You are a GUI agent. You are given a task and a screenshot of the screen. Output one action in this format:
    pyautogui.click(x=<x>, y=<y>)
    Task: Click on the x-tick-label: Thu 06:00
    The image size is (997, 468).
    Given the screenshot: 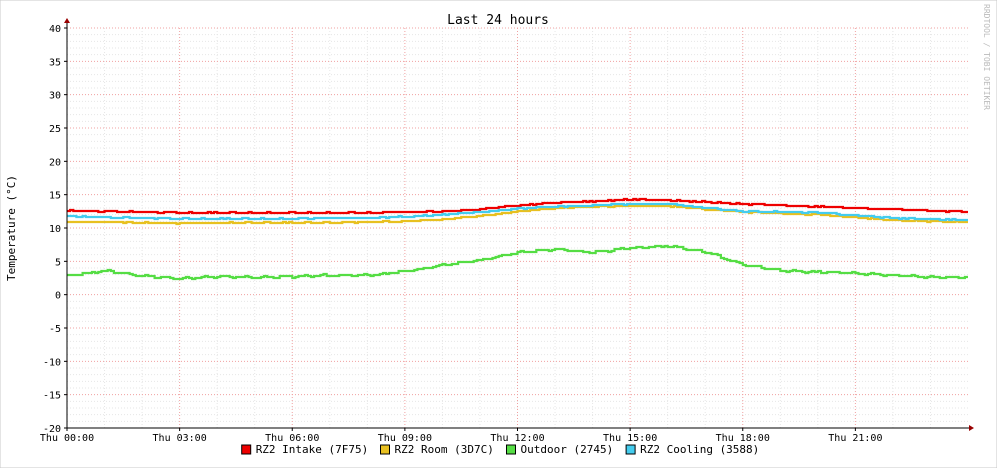 What is the action you would take?
    pyautogui.click(x=292, y=438)
    